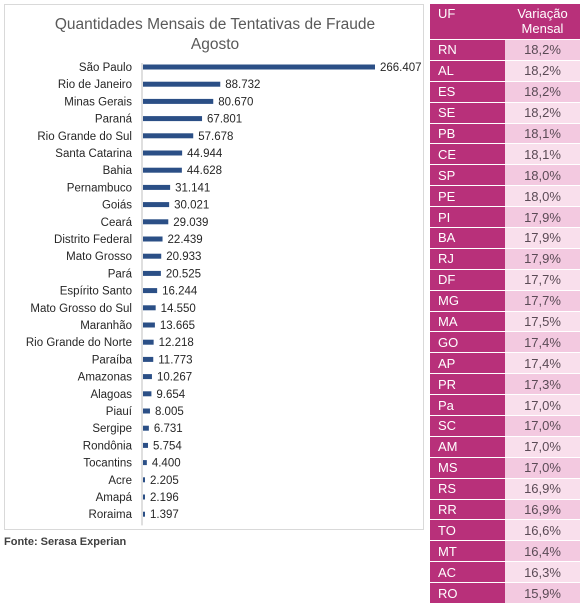 The height and width of the screenshot is (604, 582). Describe the element at coordinates (224, 120) in the screenshot. I see `value-label: 67.801` at that location.